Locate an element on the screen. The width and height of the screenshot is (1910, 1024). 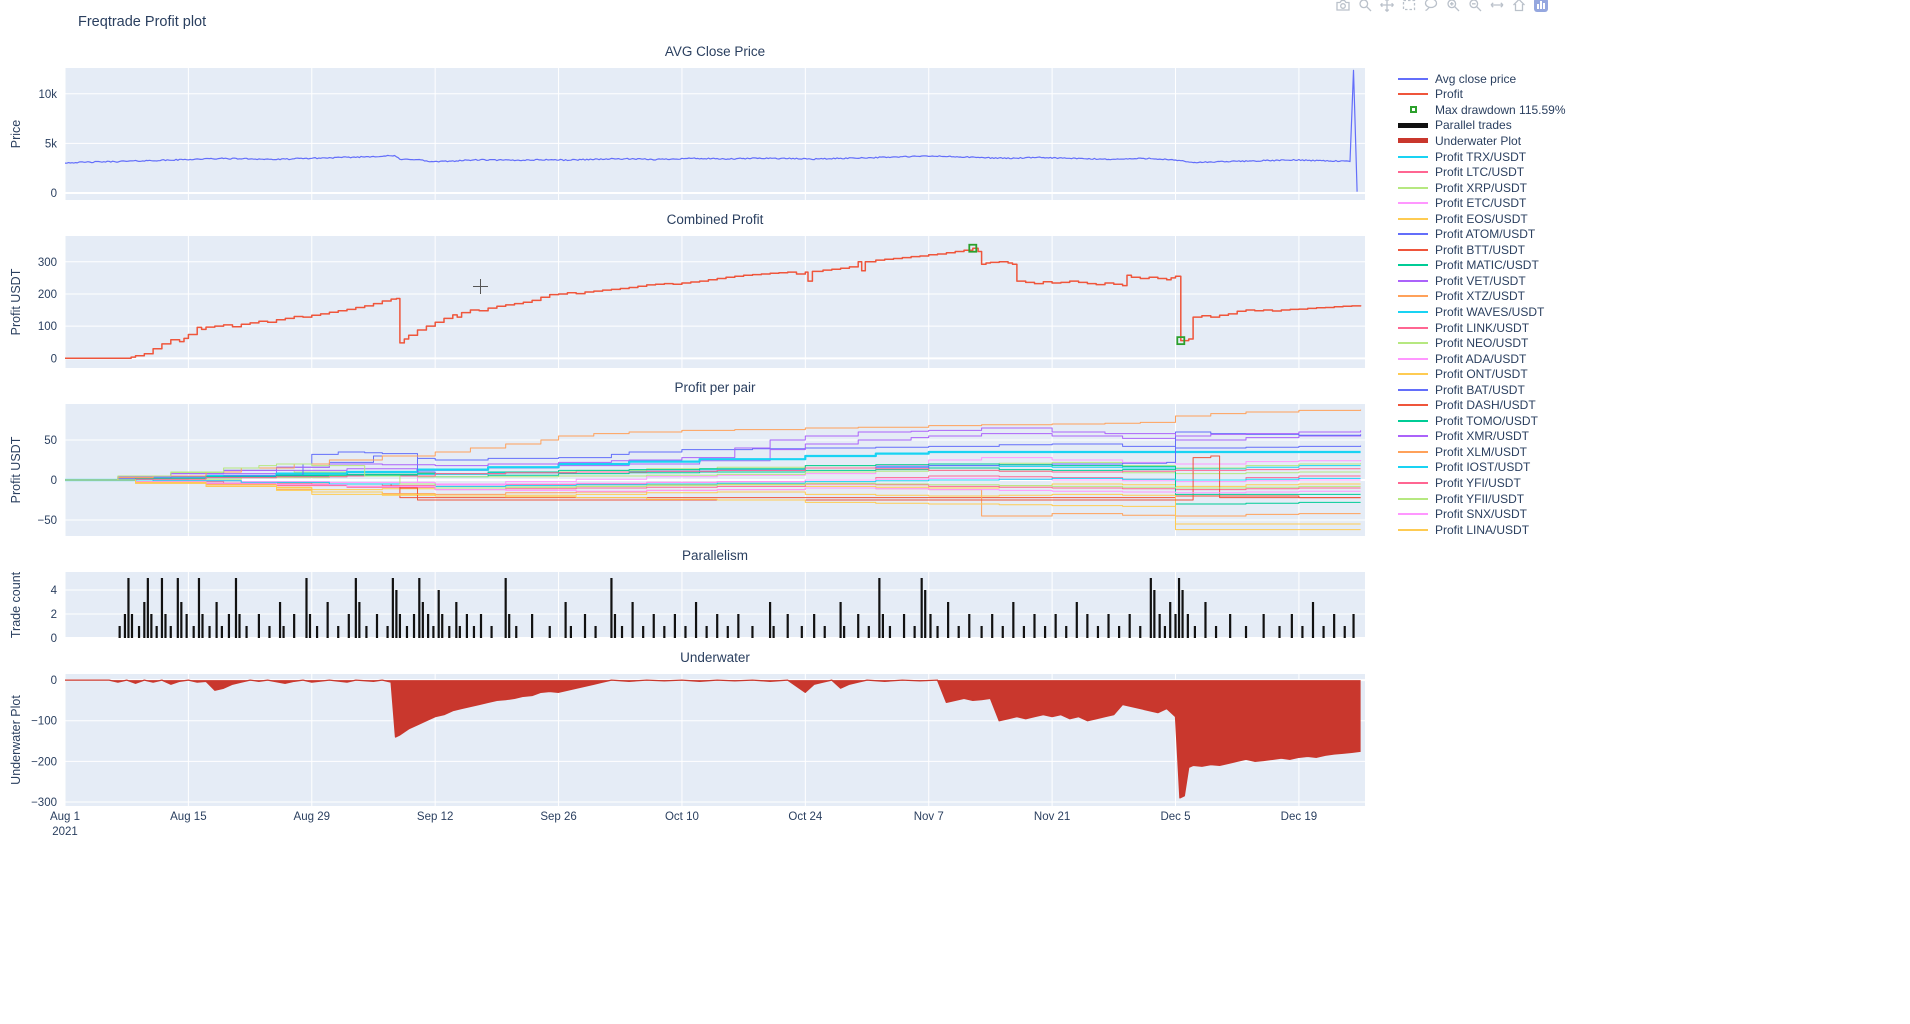
legend-item-profit-lina-usdt: Profit LINA/USDT is located at coordinates (1482, 530).